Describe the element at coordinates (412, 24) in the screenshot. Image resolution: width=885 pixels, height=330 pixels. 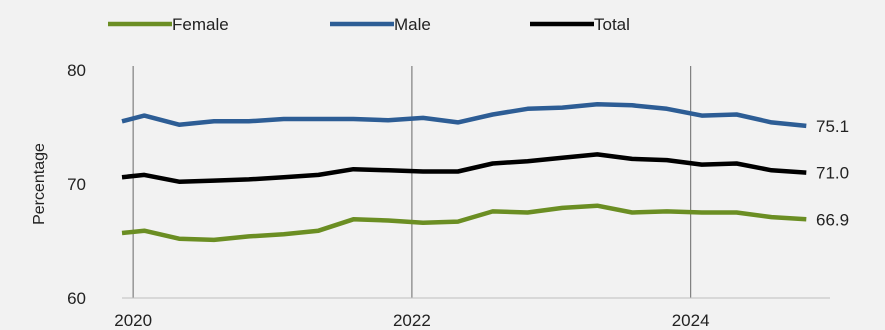
I see `legend-label-male: Male` at that location.